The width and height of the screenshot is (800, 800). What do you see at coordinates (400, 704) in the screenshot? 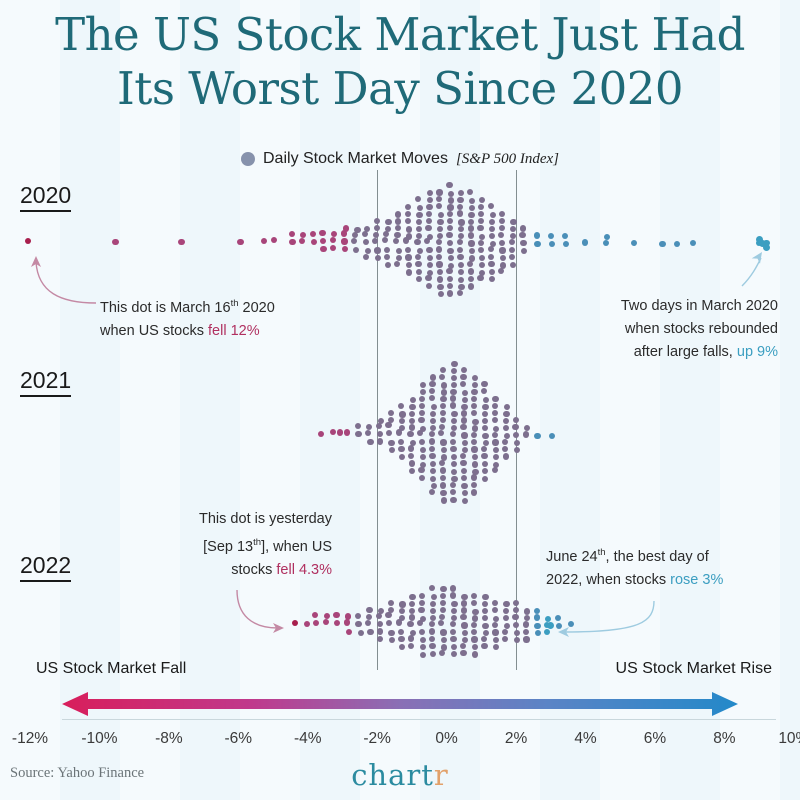
I see `gradient-arrow-bar` at bounding box center [400, 704].